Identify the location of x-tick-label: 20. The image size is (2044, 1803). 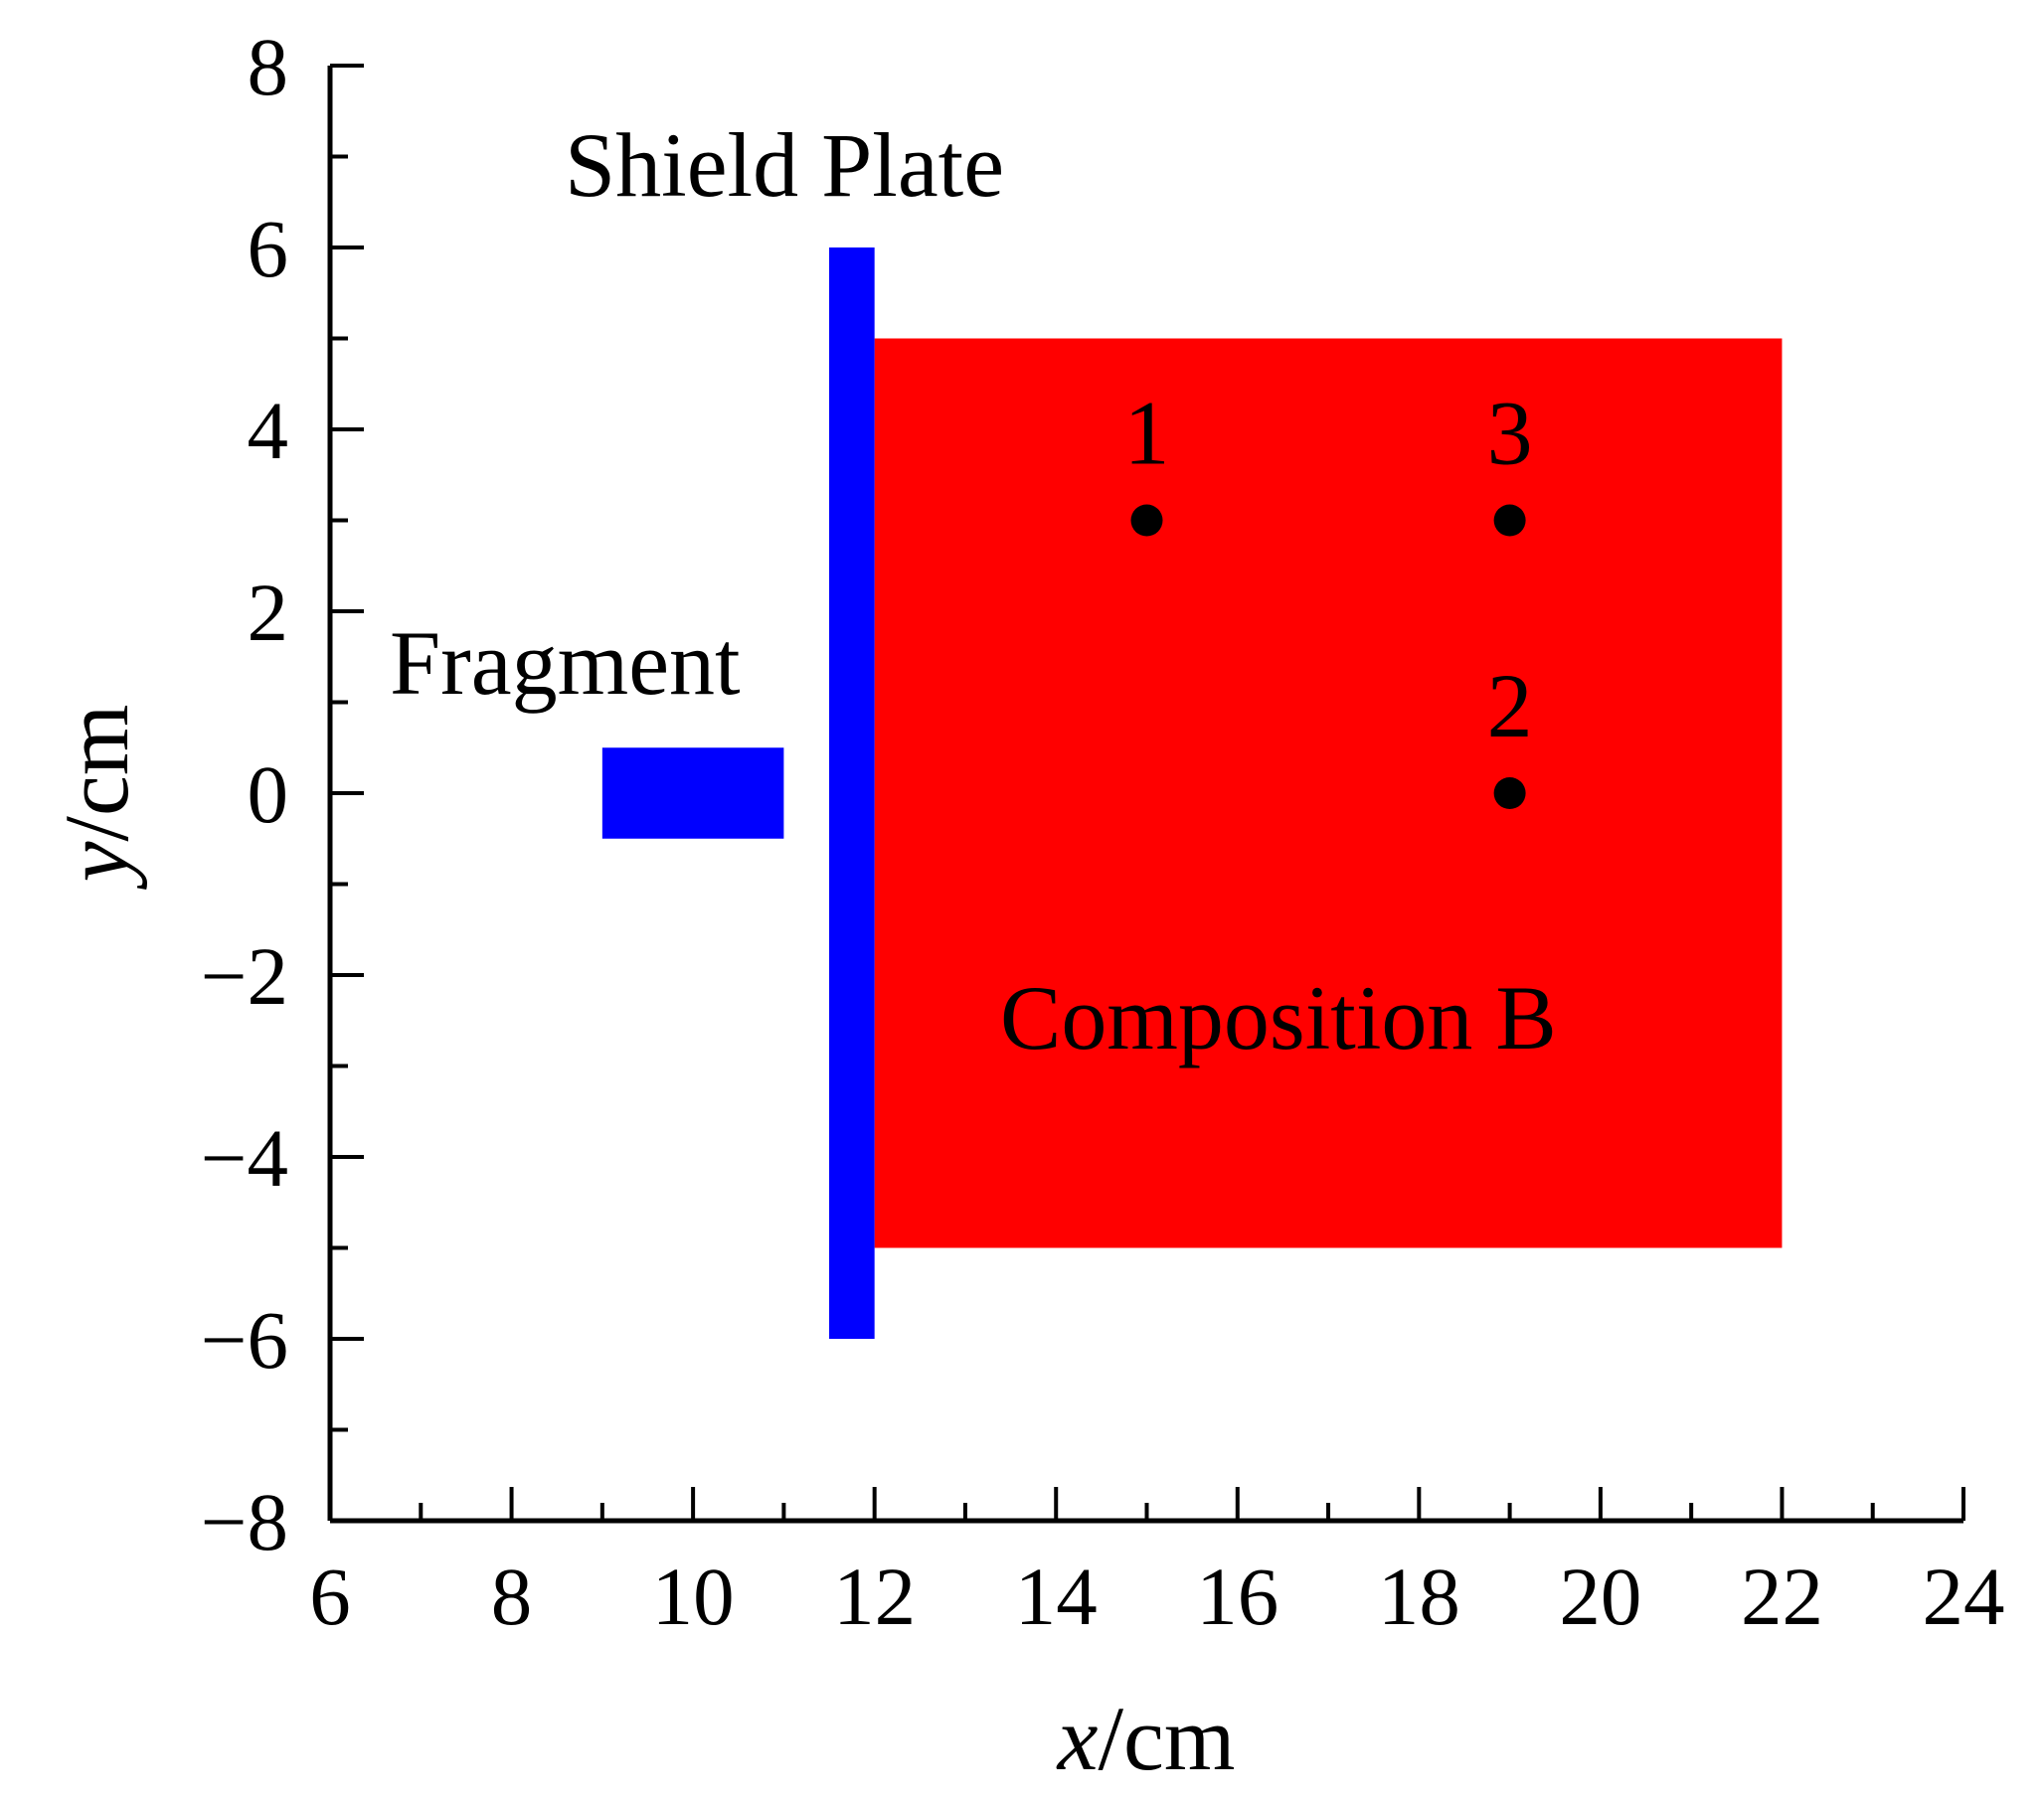
(1600, 1596).